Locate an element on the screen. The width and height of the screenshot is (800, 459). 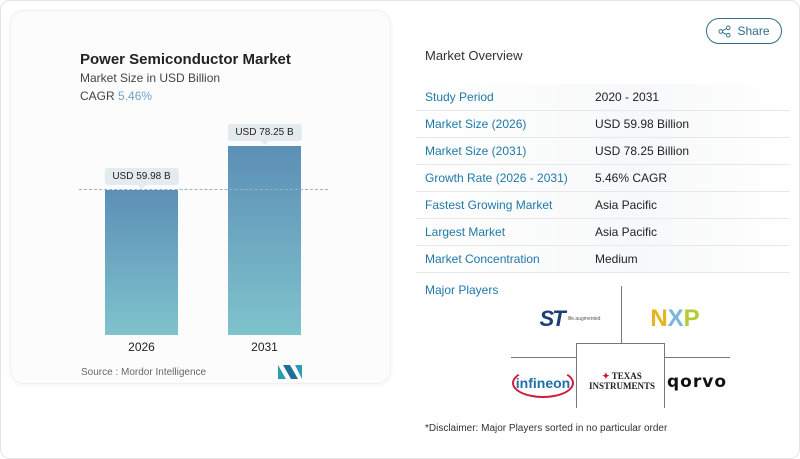
row-label: Market Size (2031) is located at coordinates (476, 151).